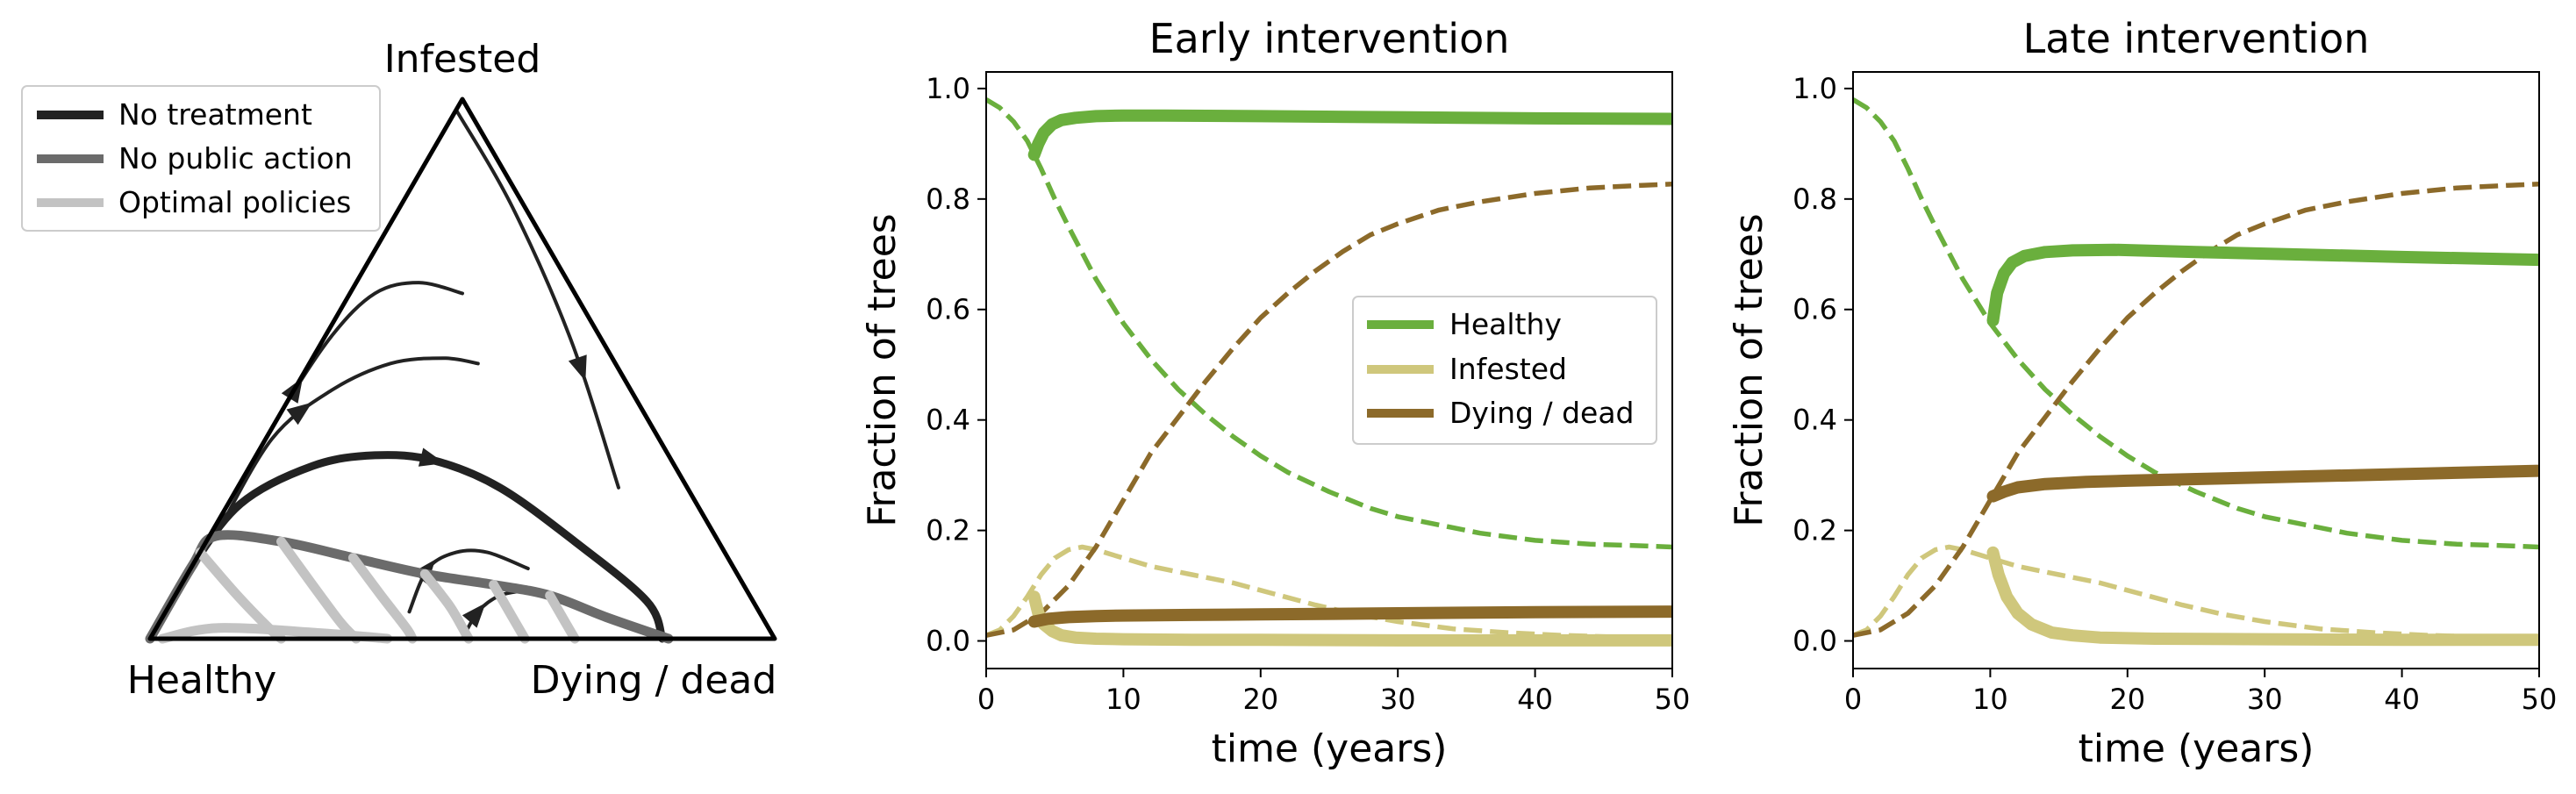 The image size is (2576, 794). I want to click on vertex-label-infested: Infested, so click(462, 59).